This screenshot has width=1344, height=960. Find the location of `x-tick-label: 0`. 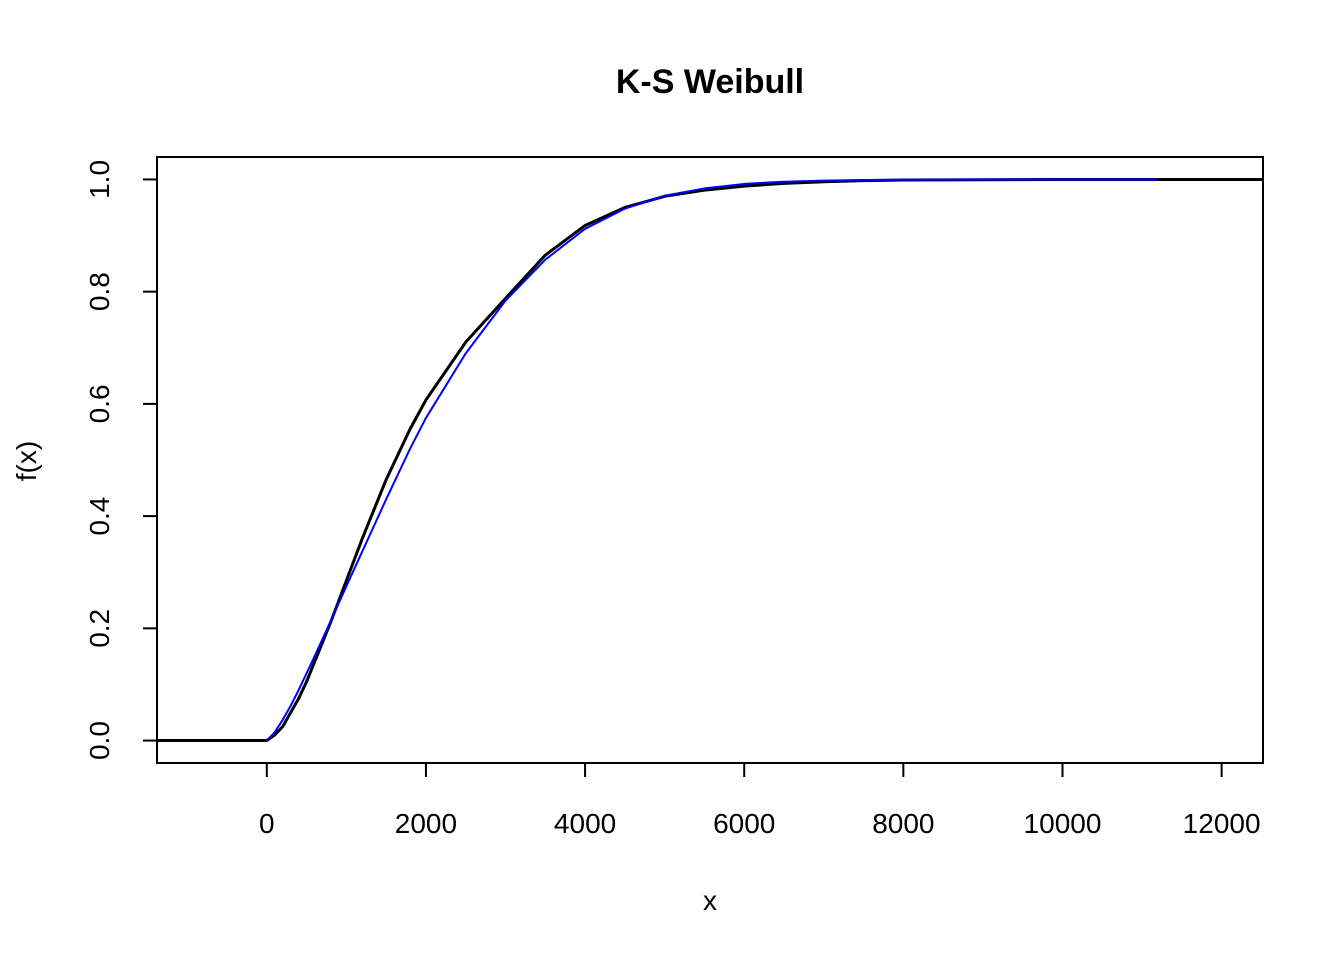

x-tick-label: 0 is located at coordinates (267, 823).